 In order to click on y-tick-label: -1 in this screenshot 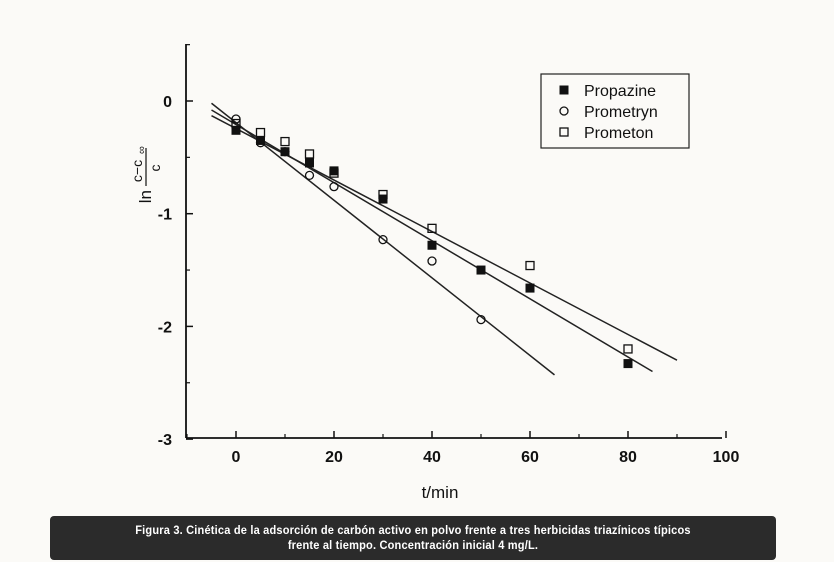, I will do `click(165, 215)`.